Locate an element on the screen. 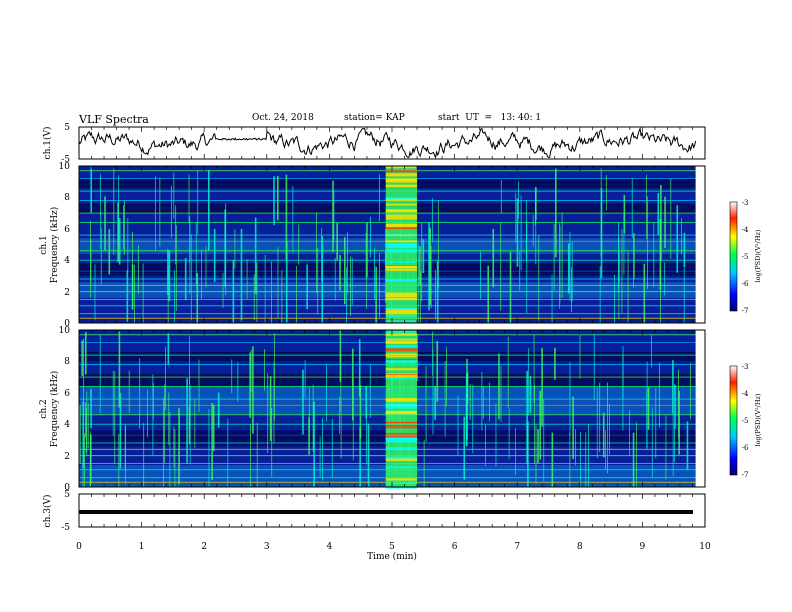  ch1-ytick-top: 5 is located at coordinates (67, 128).